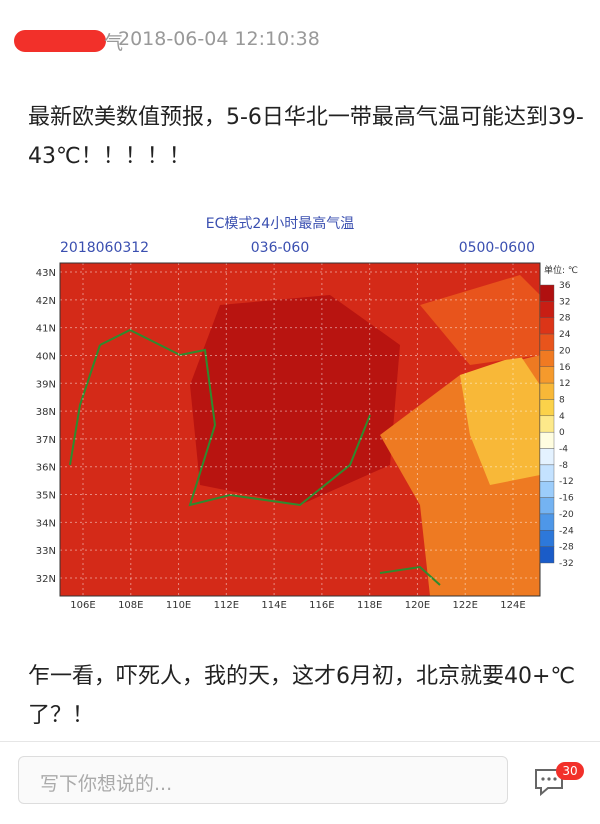 This screenshot has height=824, width=600. Describe the element at coordinates (417, 605) in the screenshot. I see `lon-label: 120E` at that location.